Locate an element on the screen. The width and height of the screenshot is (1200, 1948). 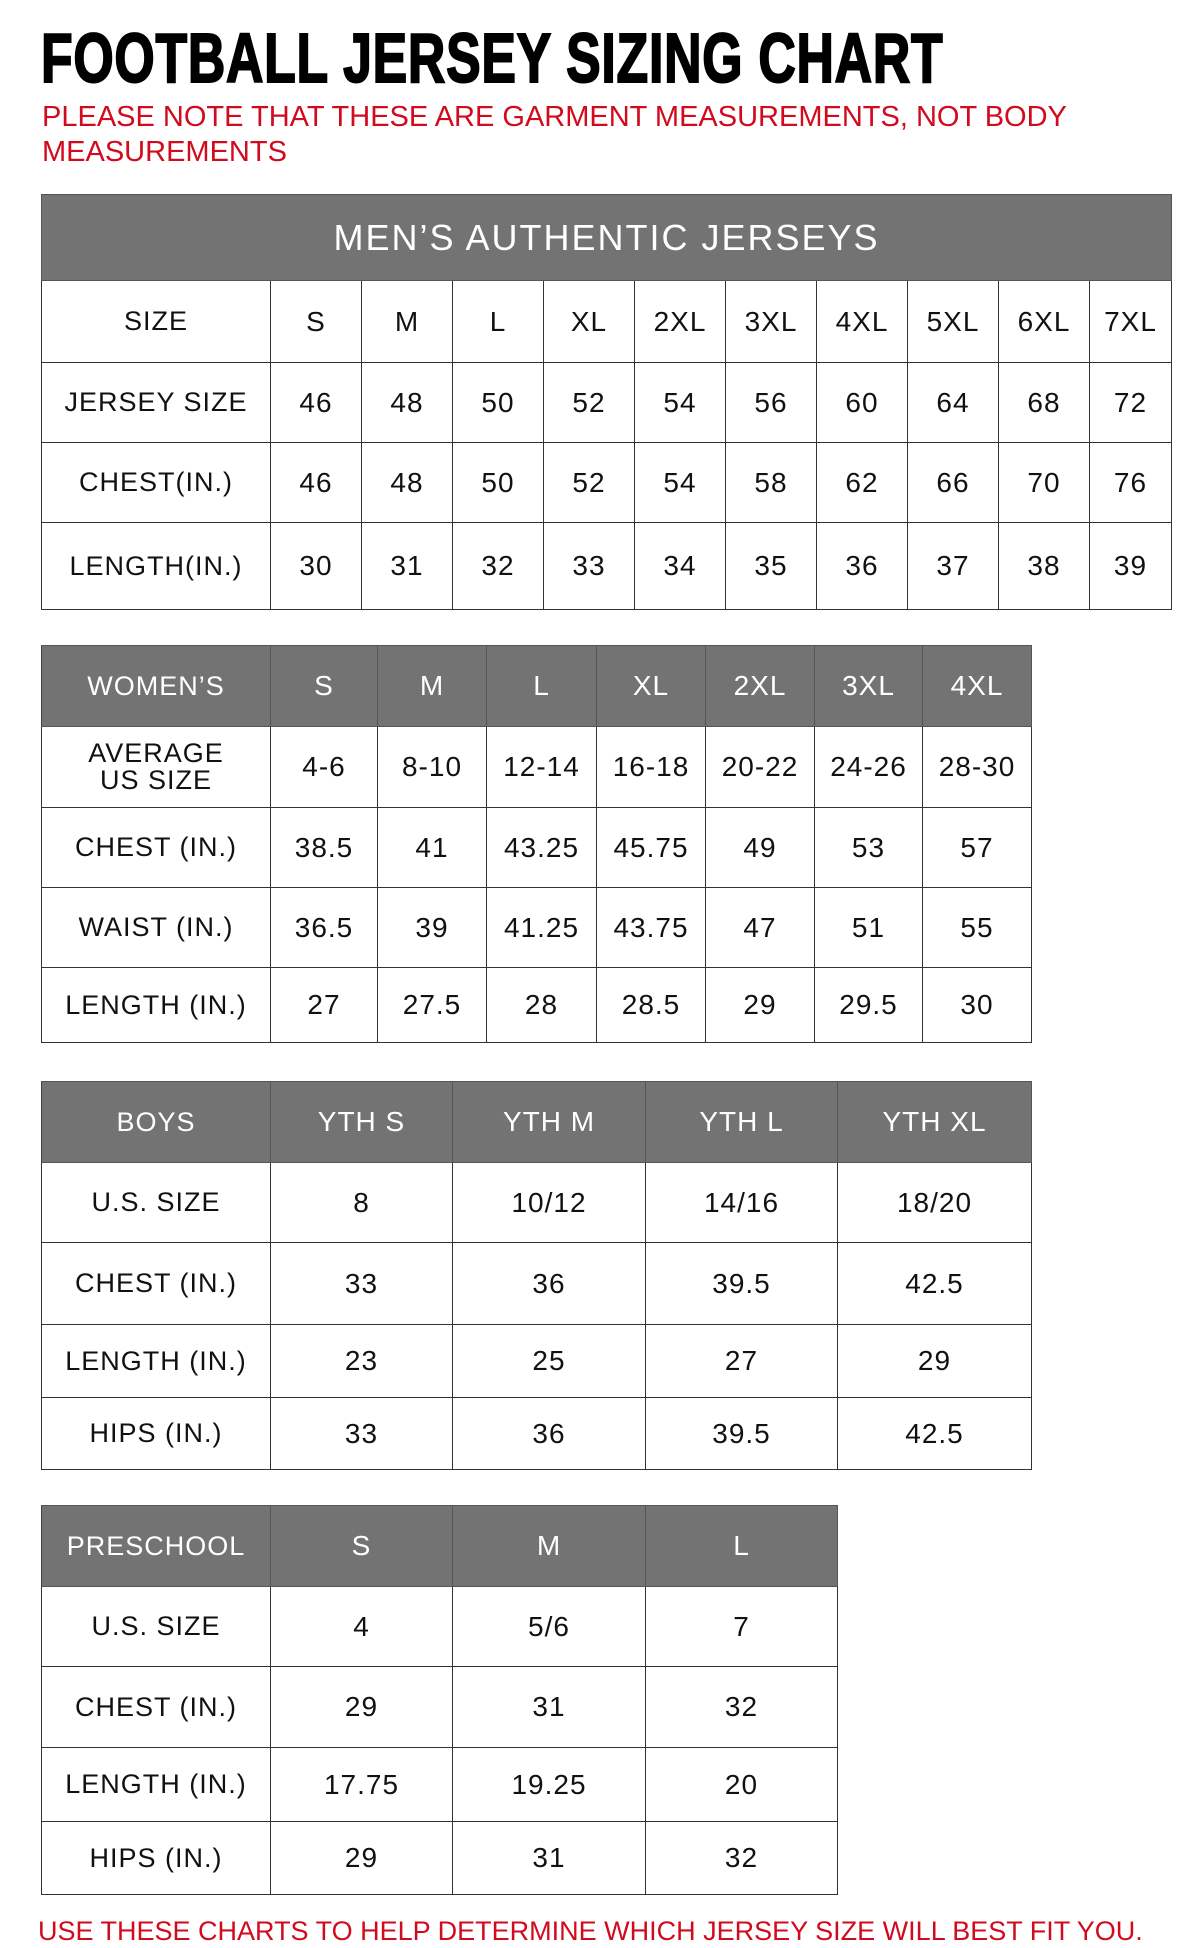
measurement-cell: 35 is located at coordinates (771, 566).